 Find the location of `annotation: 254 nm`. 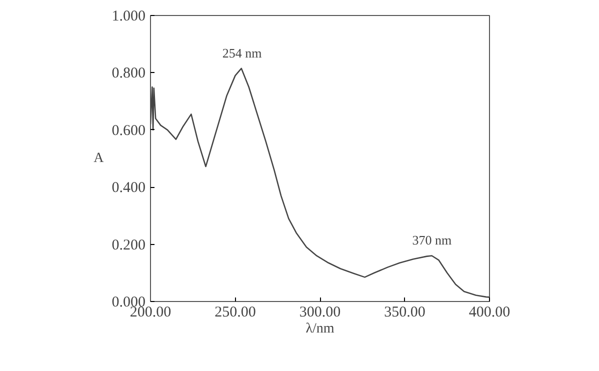

annotation: 254 nm is located at coordinates (242, 52).